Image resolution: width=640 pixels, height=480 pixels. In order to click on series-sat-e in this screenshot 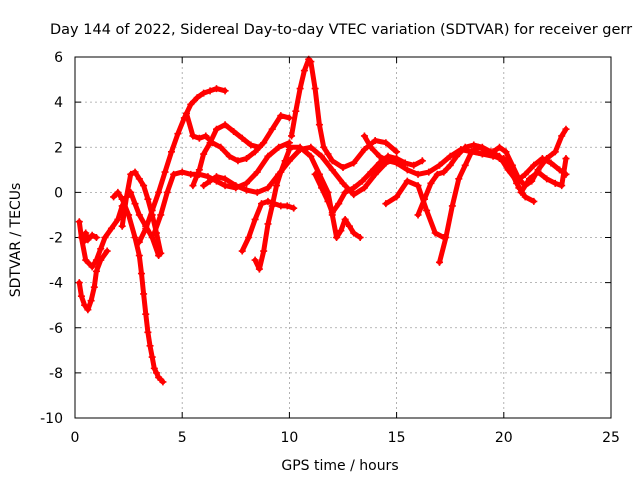, I will do `click(138, 287)`.